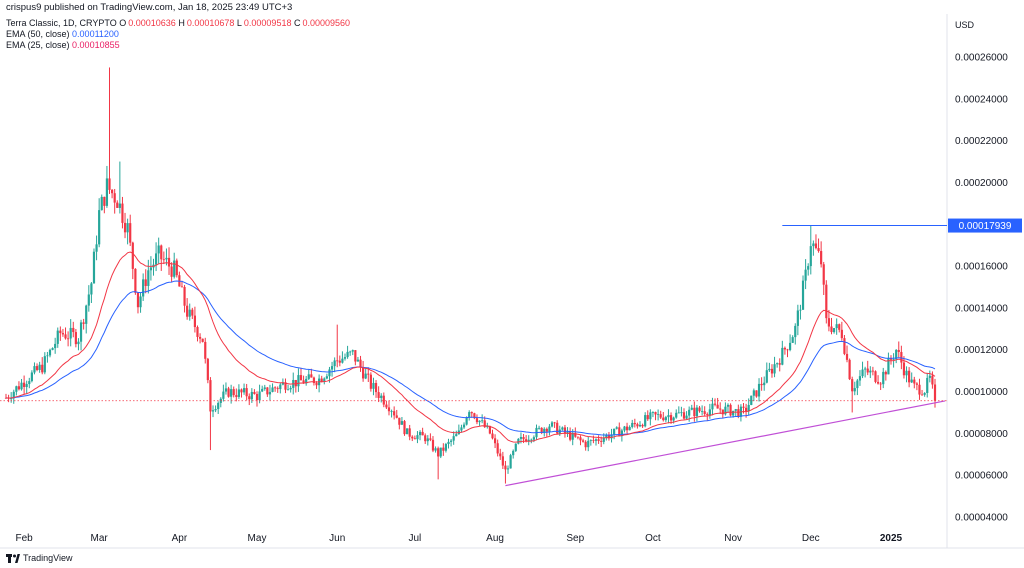 The height and width of the screenshot is (568, 1024). Describe the element at coordinates (123, 23) in the screenshot. I see `open-key: O` at that location.